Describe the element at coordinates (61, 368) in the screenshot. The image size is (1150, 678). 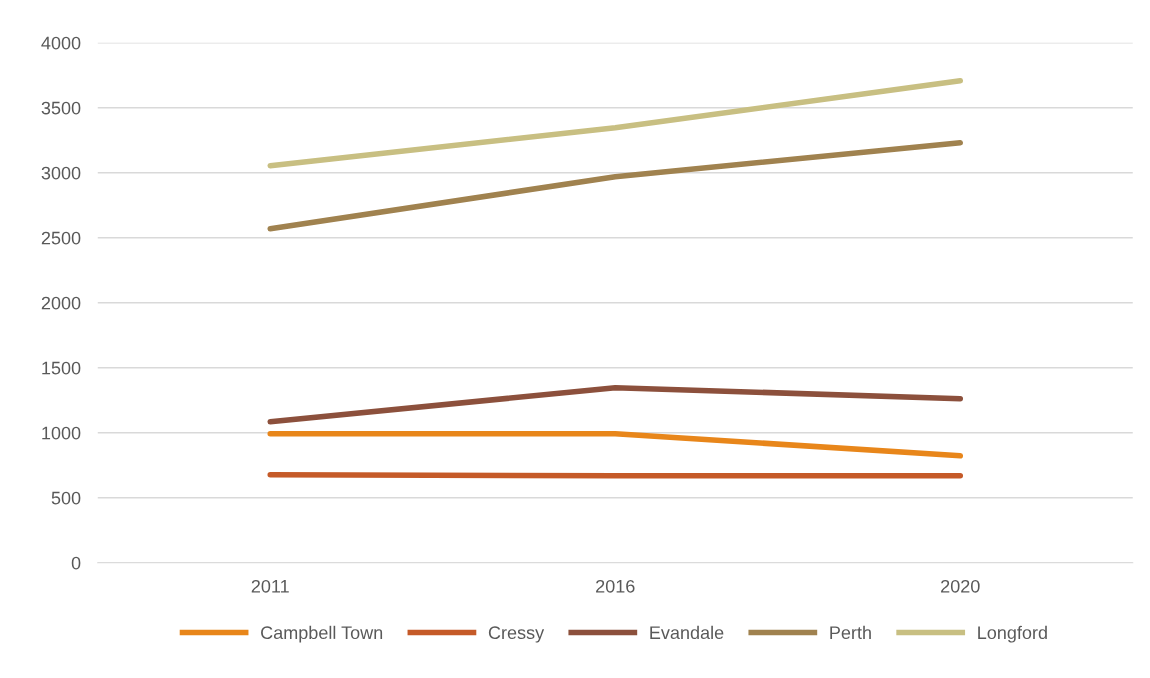
I see `y-tick-label: 1500` at that location.